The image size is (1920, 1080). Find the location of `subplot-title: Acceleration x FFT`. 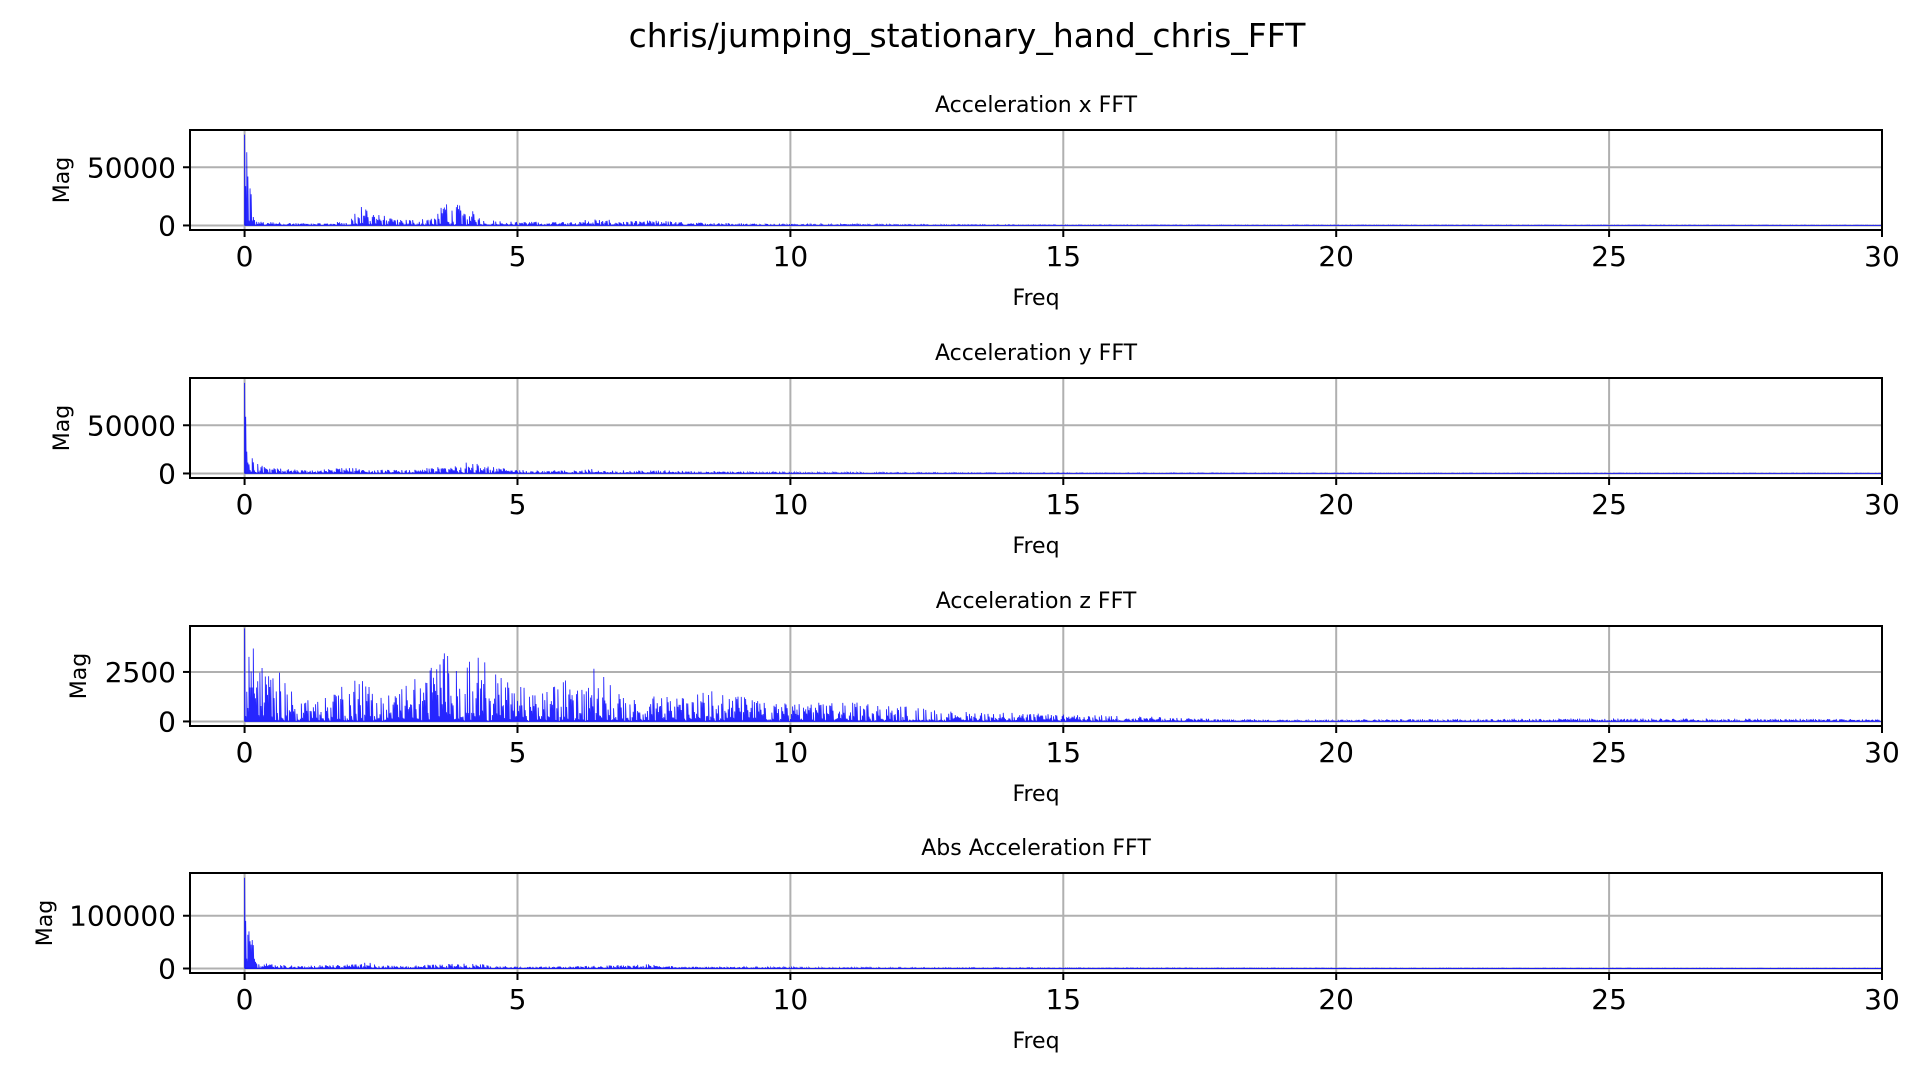

subplot-title: Acceleration x FFT is located at coordinates (1036, 105).